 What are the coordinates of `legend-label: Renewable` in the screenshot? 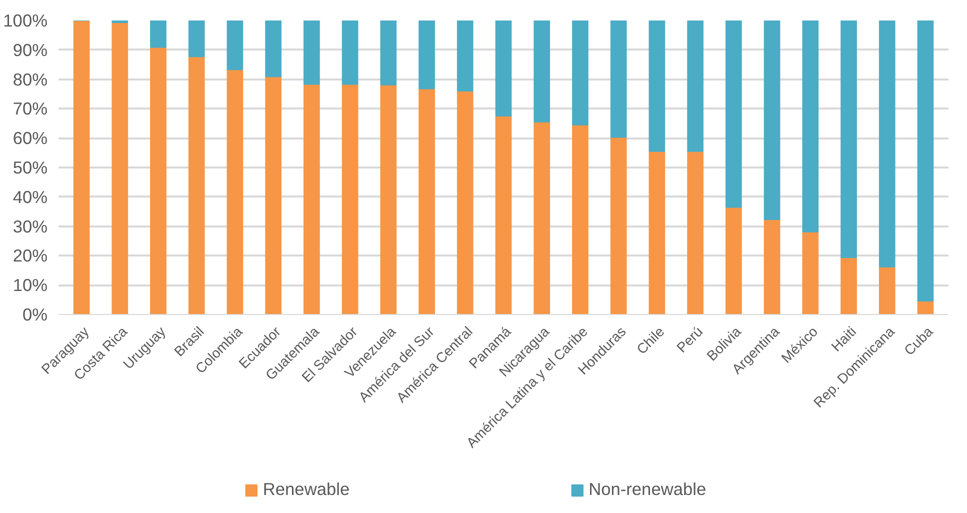 It's located at (306, 489).